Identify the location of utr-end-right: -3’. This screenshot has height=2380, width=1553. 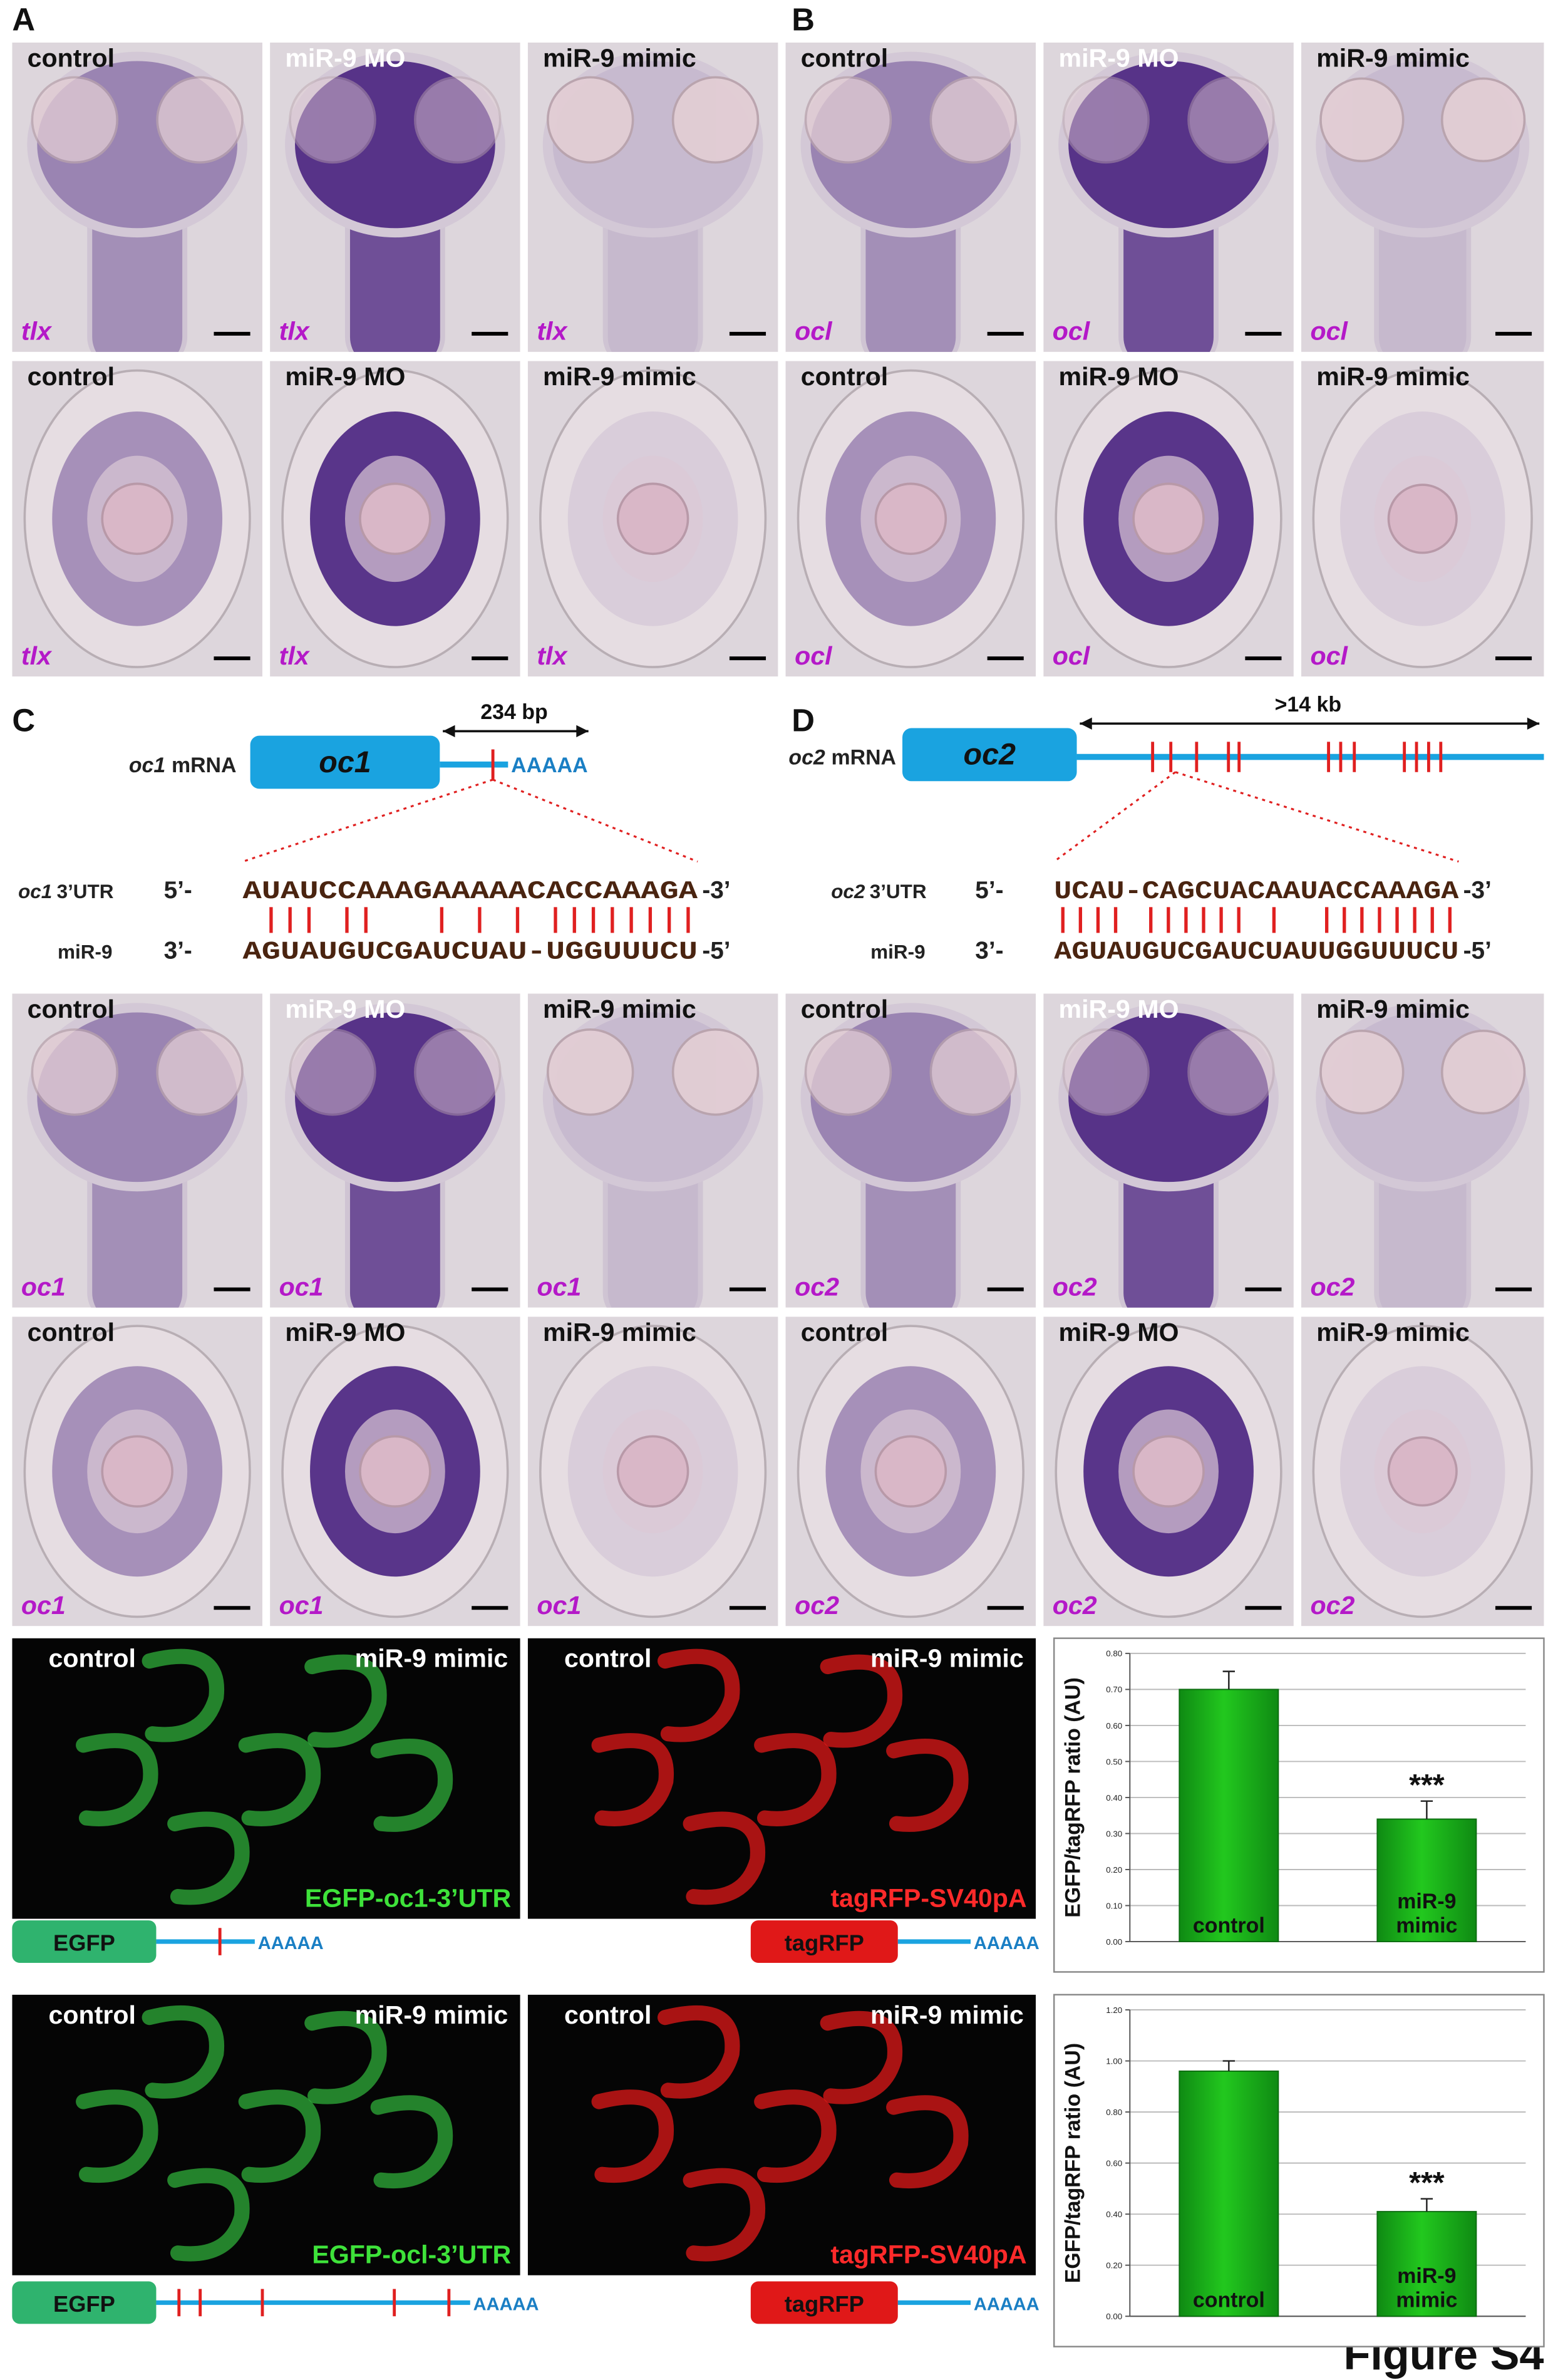
(1477, 890).